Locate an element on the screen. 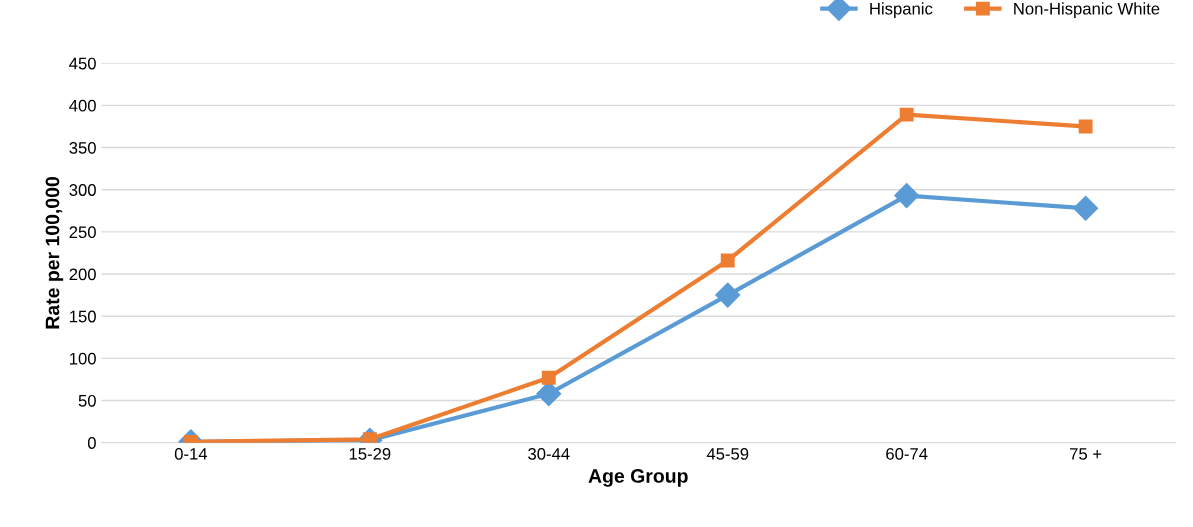 The width and height of the screenshot is (1193, 527). y-tick-label: 350 is located at coordinates (82, 147).